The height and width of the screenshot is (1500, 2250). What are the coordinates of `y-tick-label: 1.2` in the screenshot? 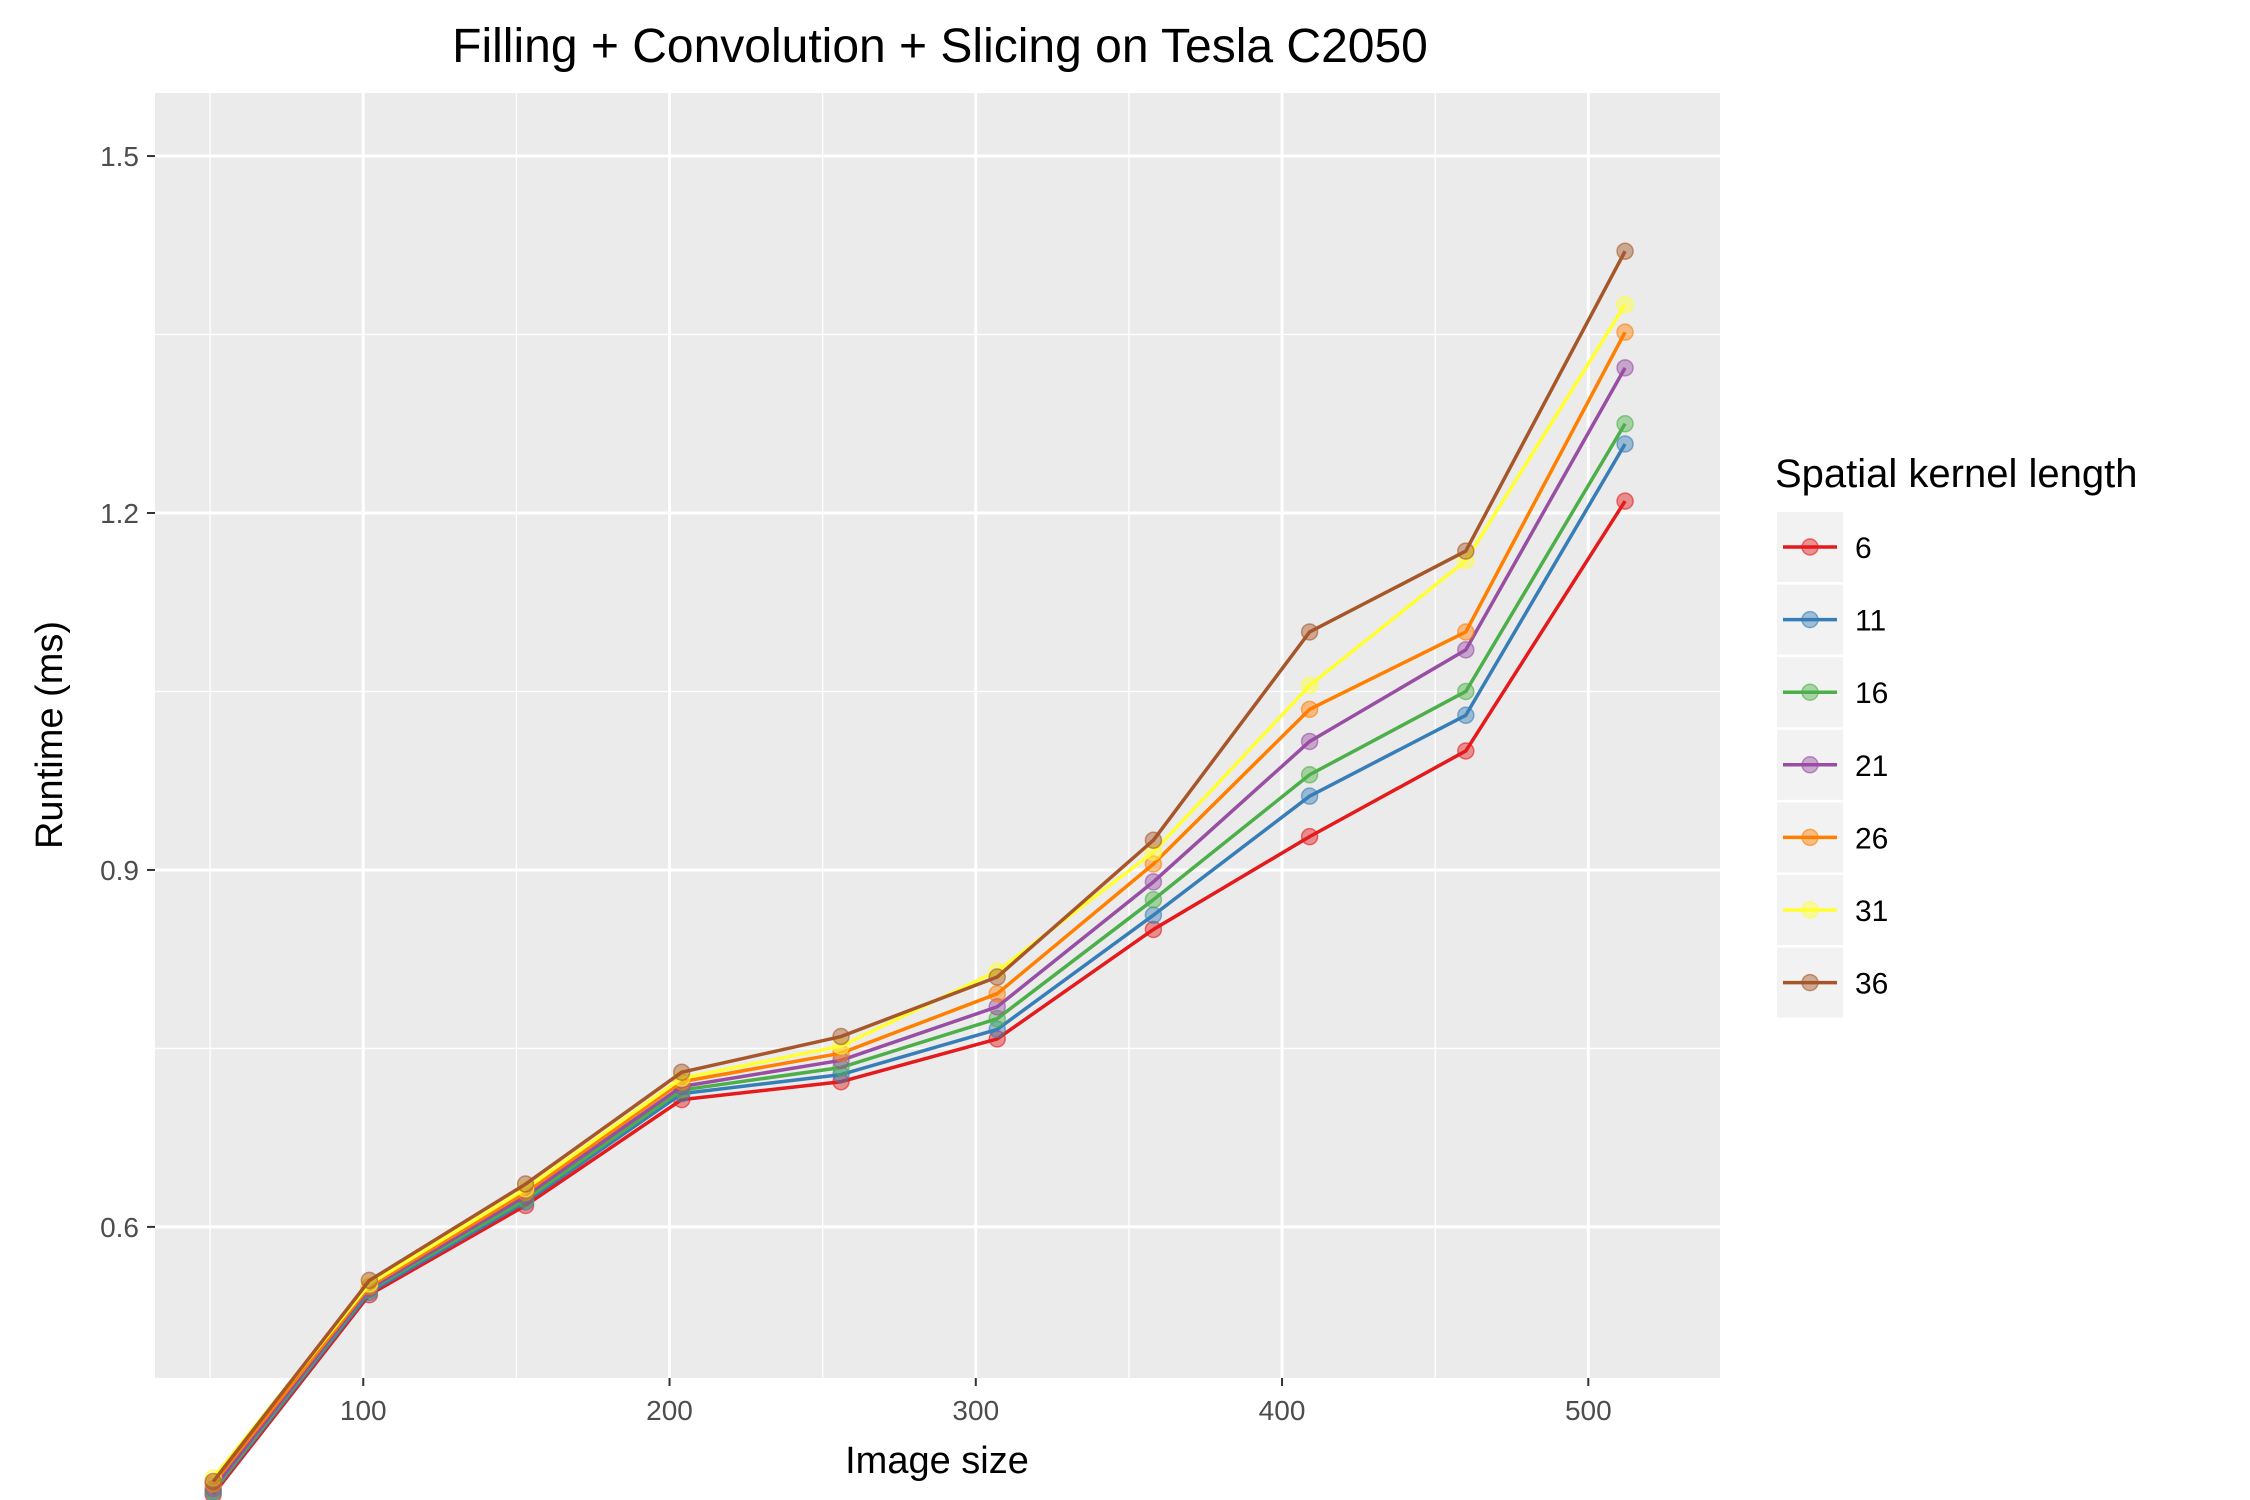 It's located at (119, 513).